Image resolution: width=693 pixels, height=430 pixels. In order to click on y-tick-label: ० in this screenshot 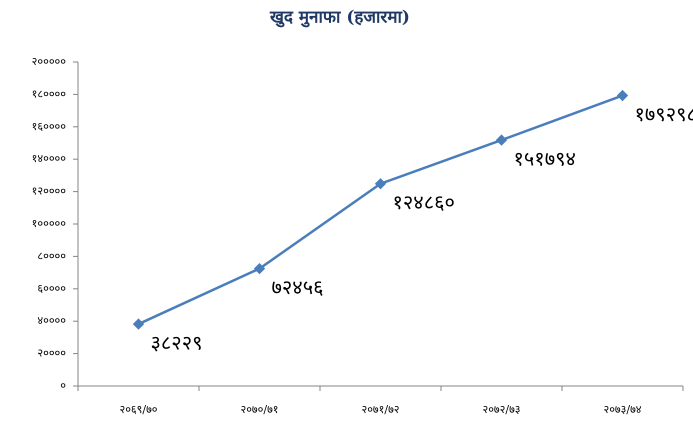, I will do `click(63, 385)`.